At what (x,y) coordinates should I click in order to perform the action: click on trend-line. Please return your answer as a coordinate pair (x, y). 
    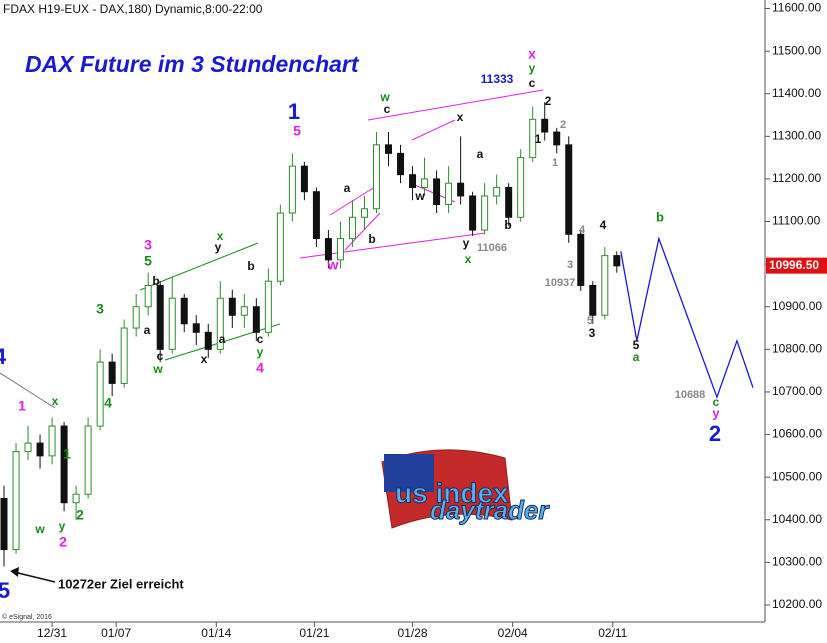
    Looking at the image, I should click on (28, 390).